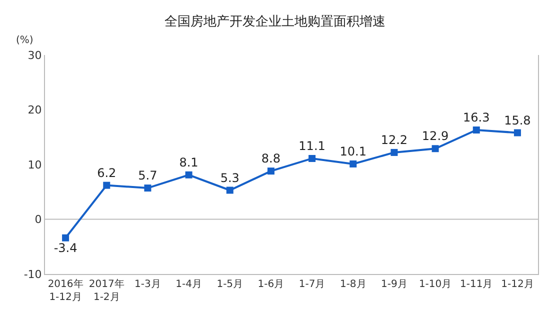 The image size is (550, 326). Describe the element at coordinates (312, 146) in the screenshot. I see `data-label: 11.1` at that location.